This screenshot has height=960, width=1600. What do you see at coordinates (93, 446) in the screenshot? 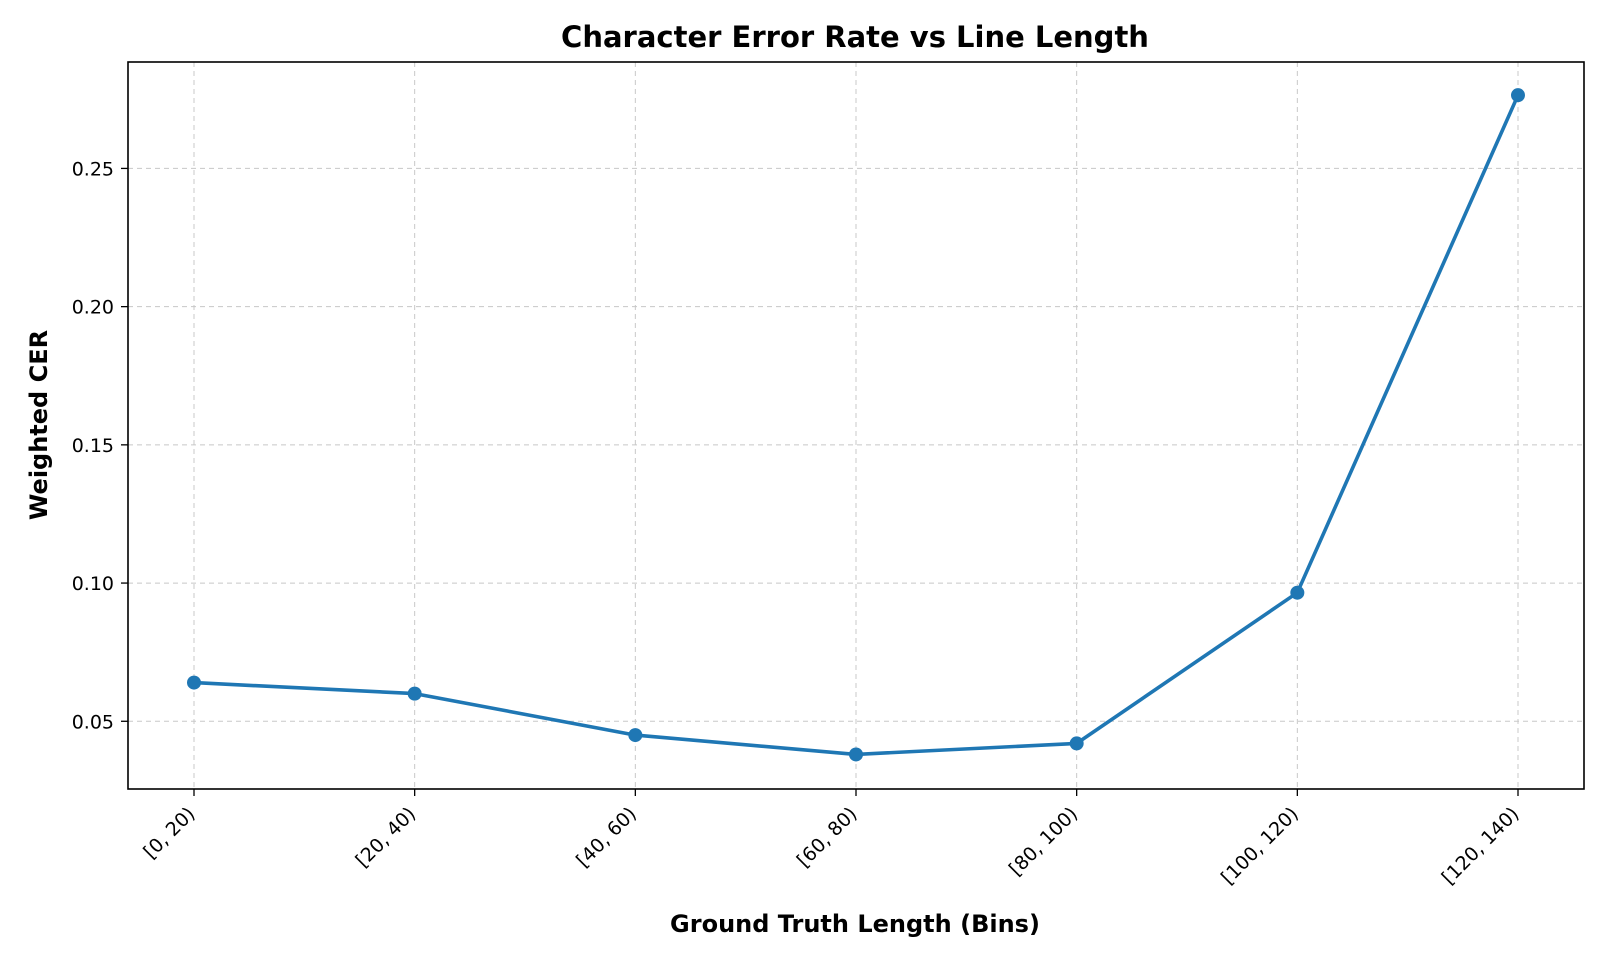
I see `y-tick-label: 0.15` at bounding box center [93, 446].